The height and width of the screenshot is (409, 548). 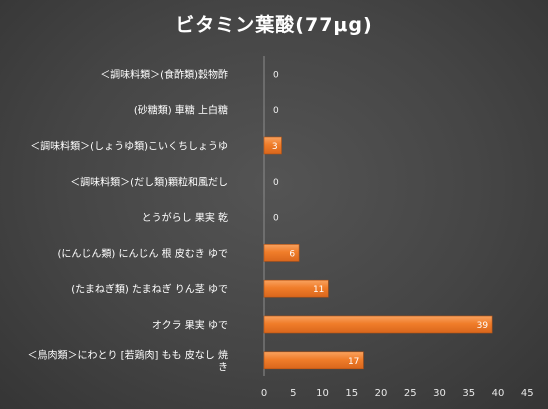 I want to click on category-label: ＜調味料類＞(食酢類)穀物酢, so click(x=164, y=74).